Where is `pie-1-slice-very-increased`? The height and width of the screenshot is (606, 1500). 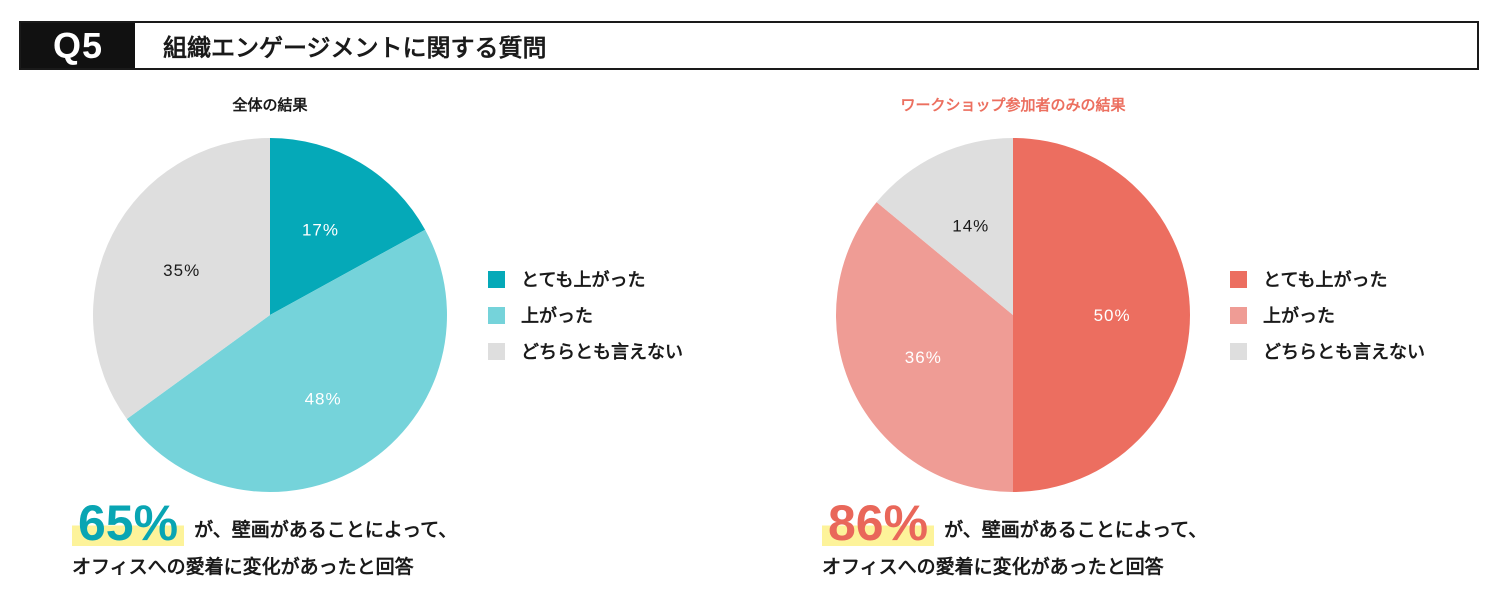 pie-1-slice-very-increased is located at coordinates (348, 226).